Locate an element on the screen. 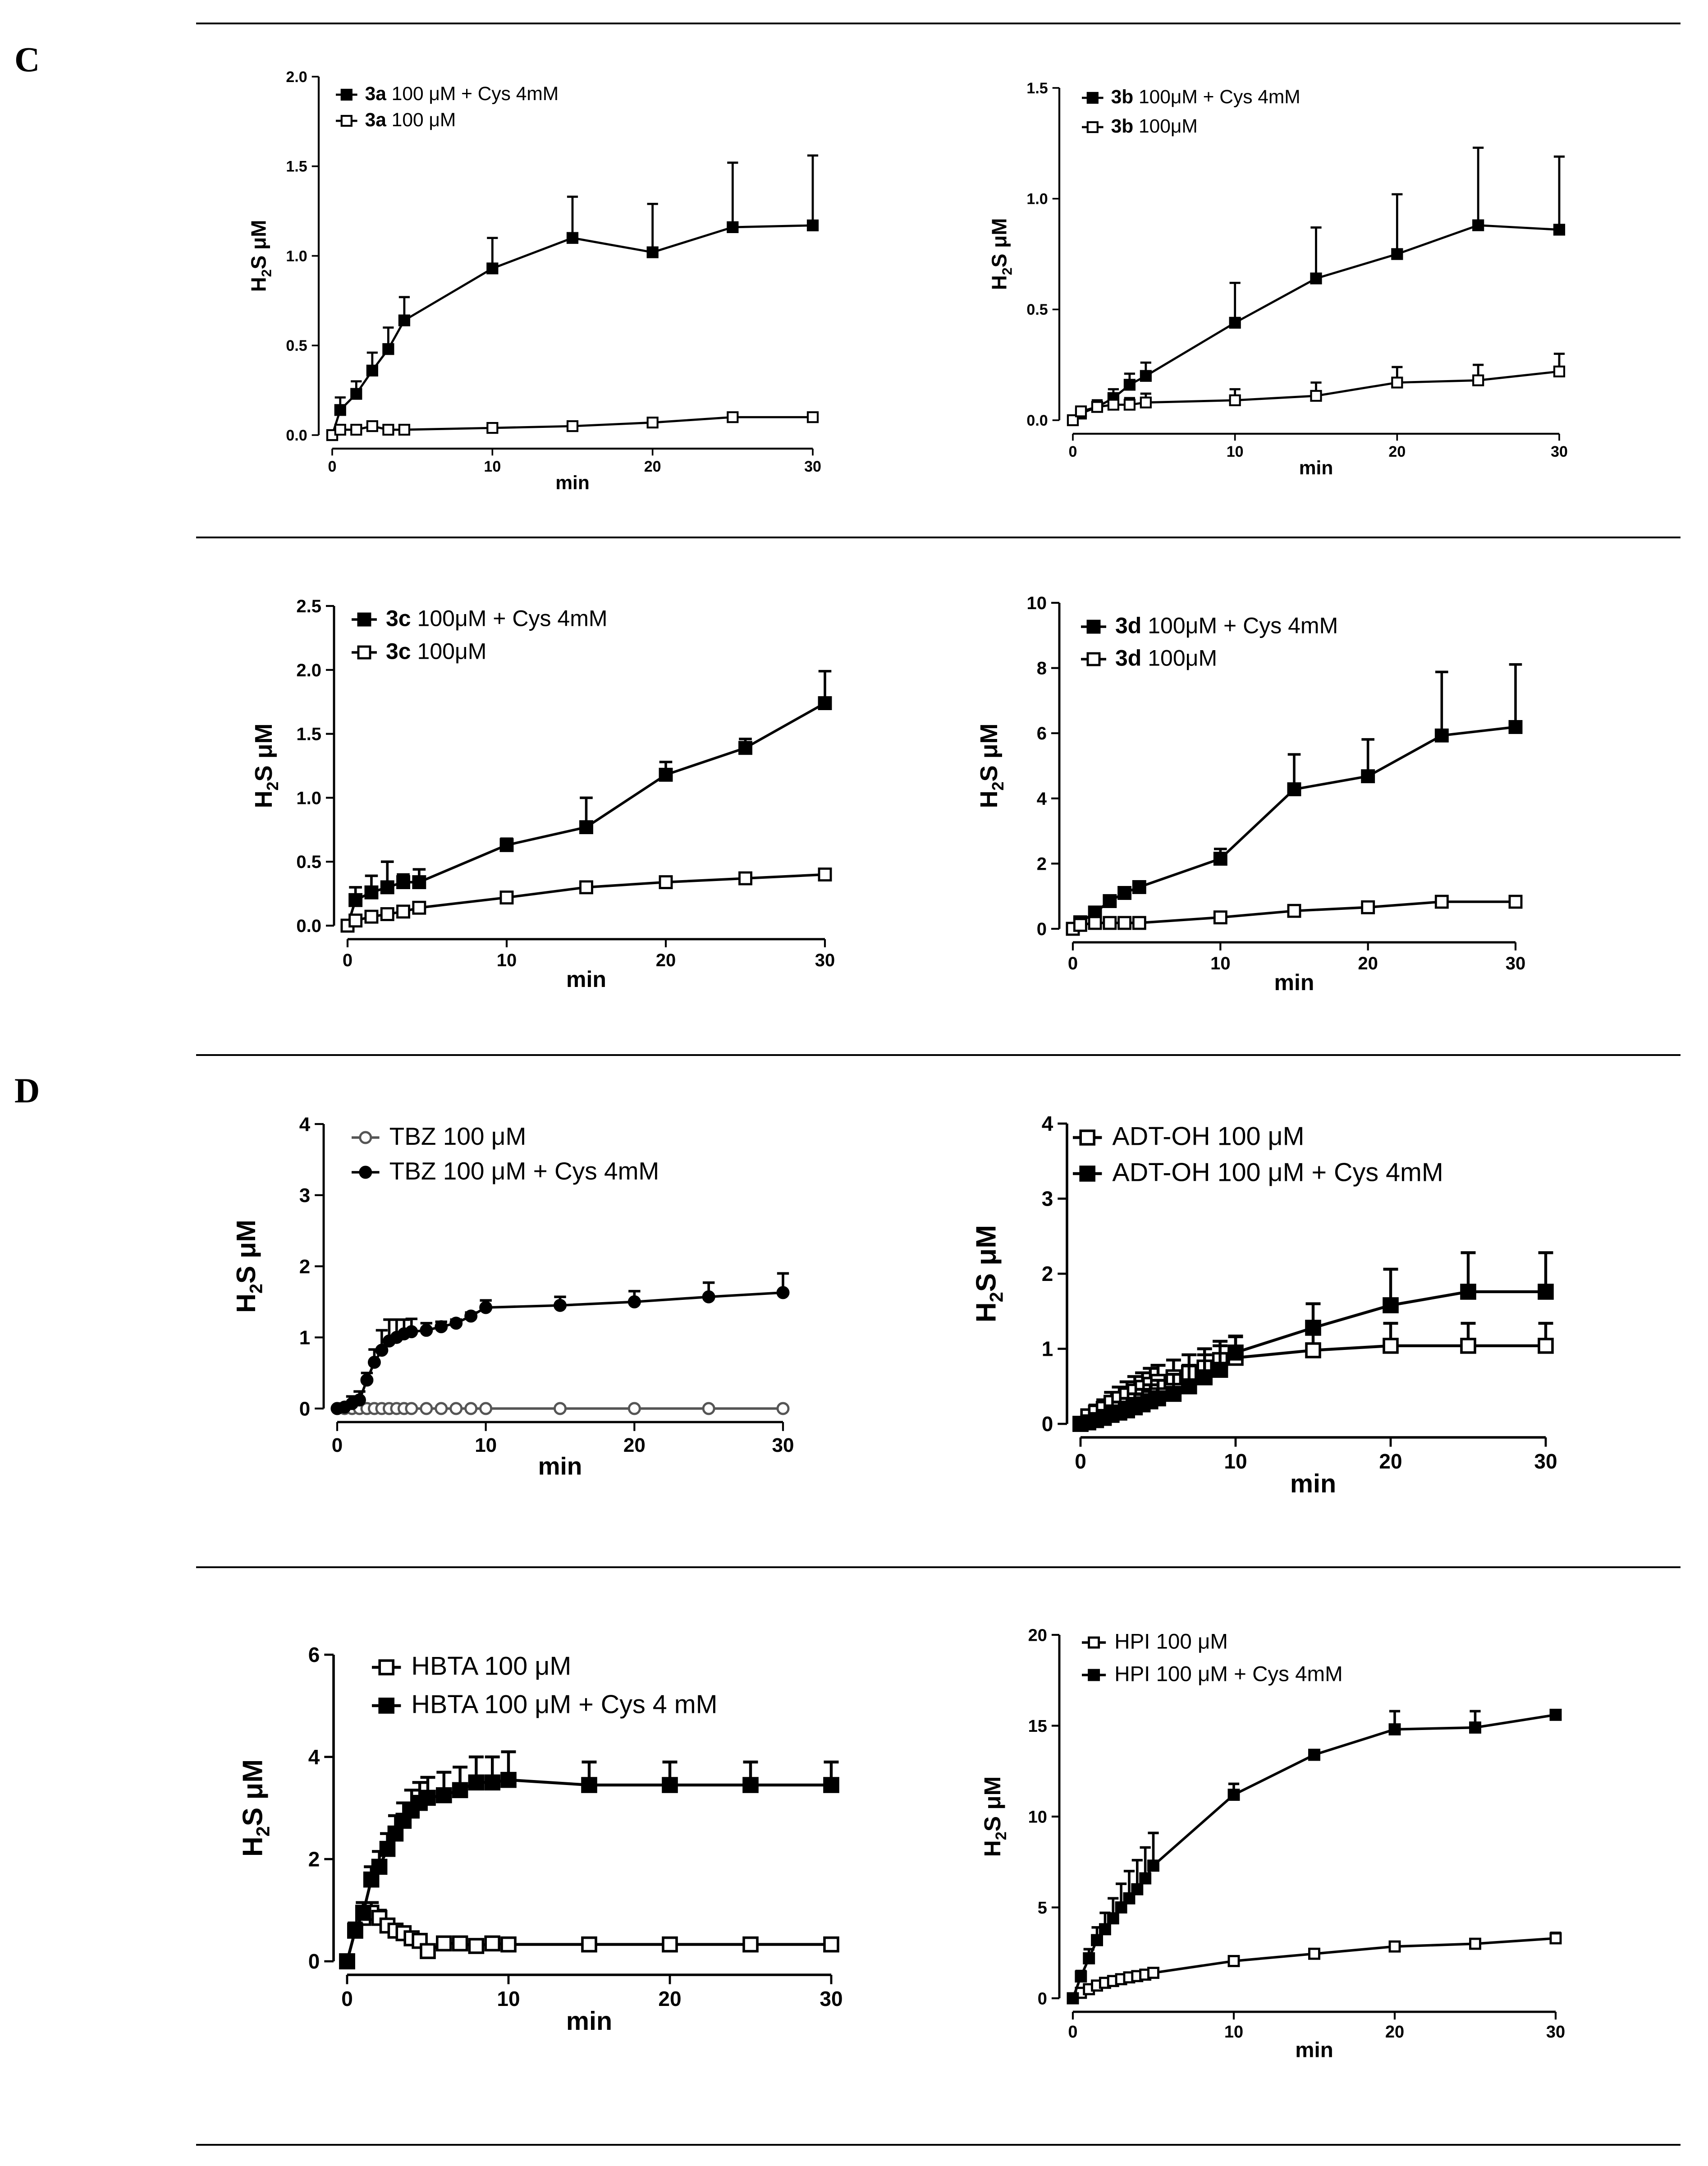 The width and height of the screenshot is (1708, 2166). legend-label: 3b 100μM + Cys 4mM is located at coordinates (1205, 98).